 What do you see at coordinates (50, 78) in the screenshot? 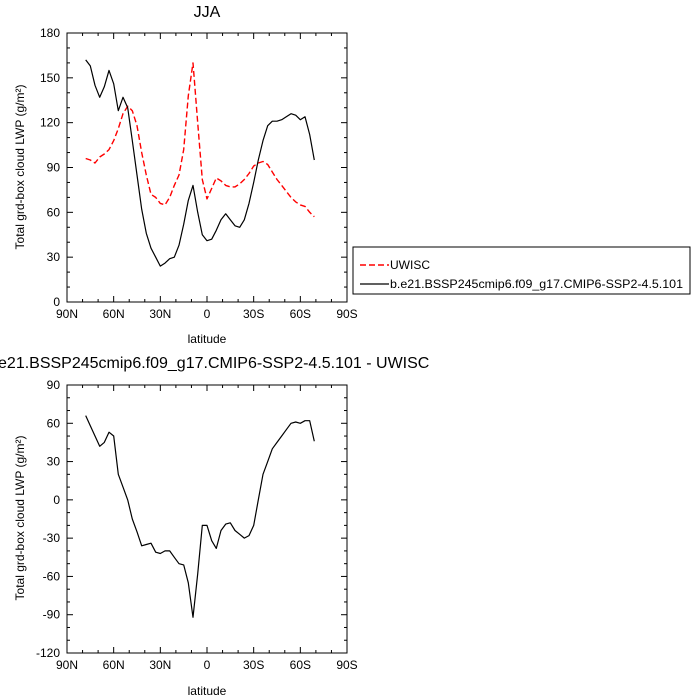
I see `y-tick-label: 150` at bounding box center [50, 78].